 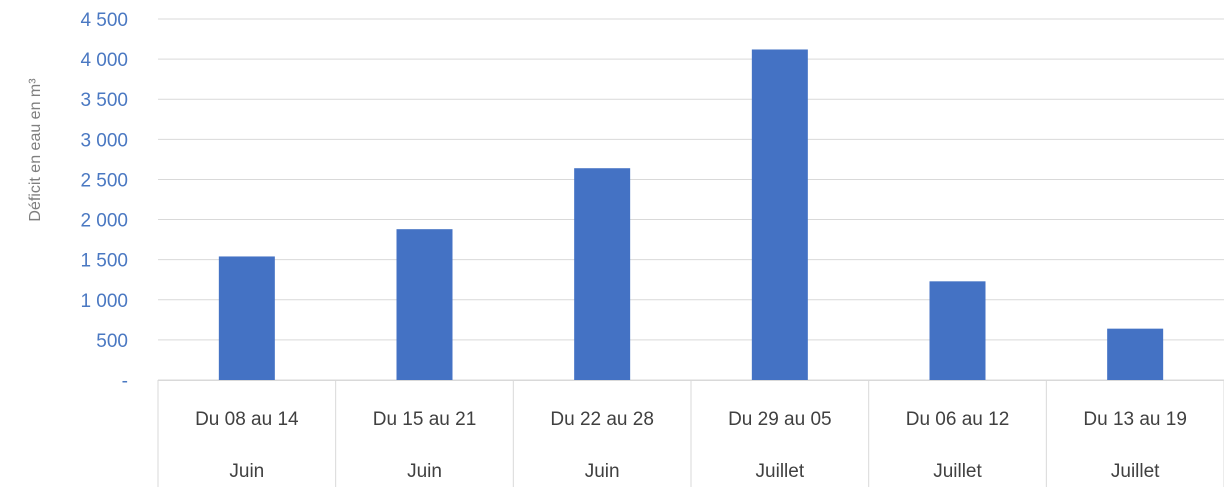 I want to click on y-tick-label: 3 000, so click(x=104, y=140).